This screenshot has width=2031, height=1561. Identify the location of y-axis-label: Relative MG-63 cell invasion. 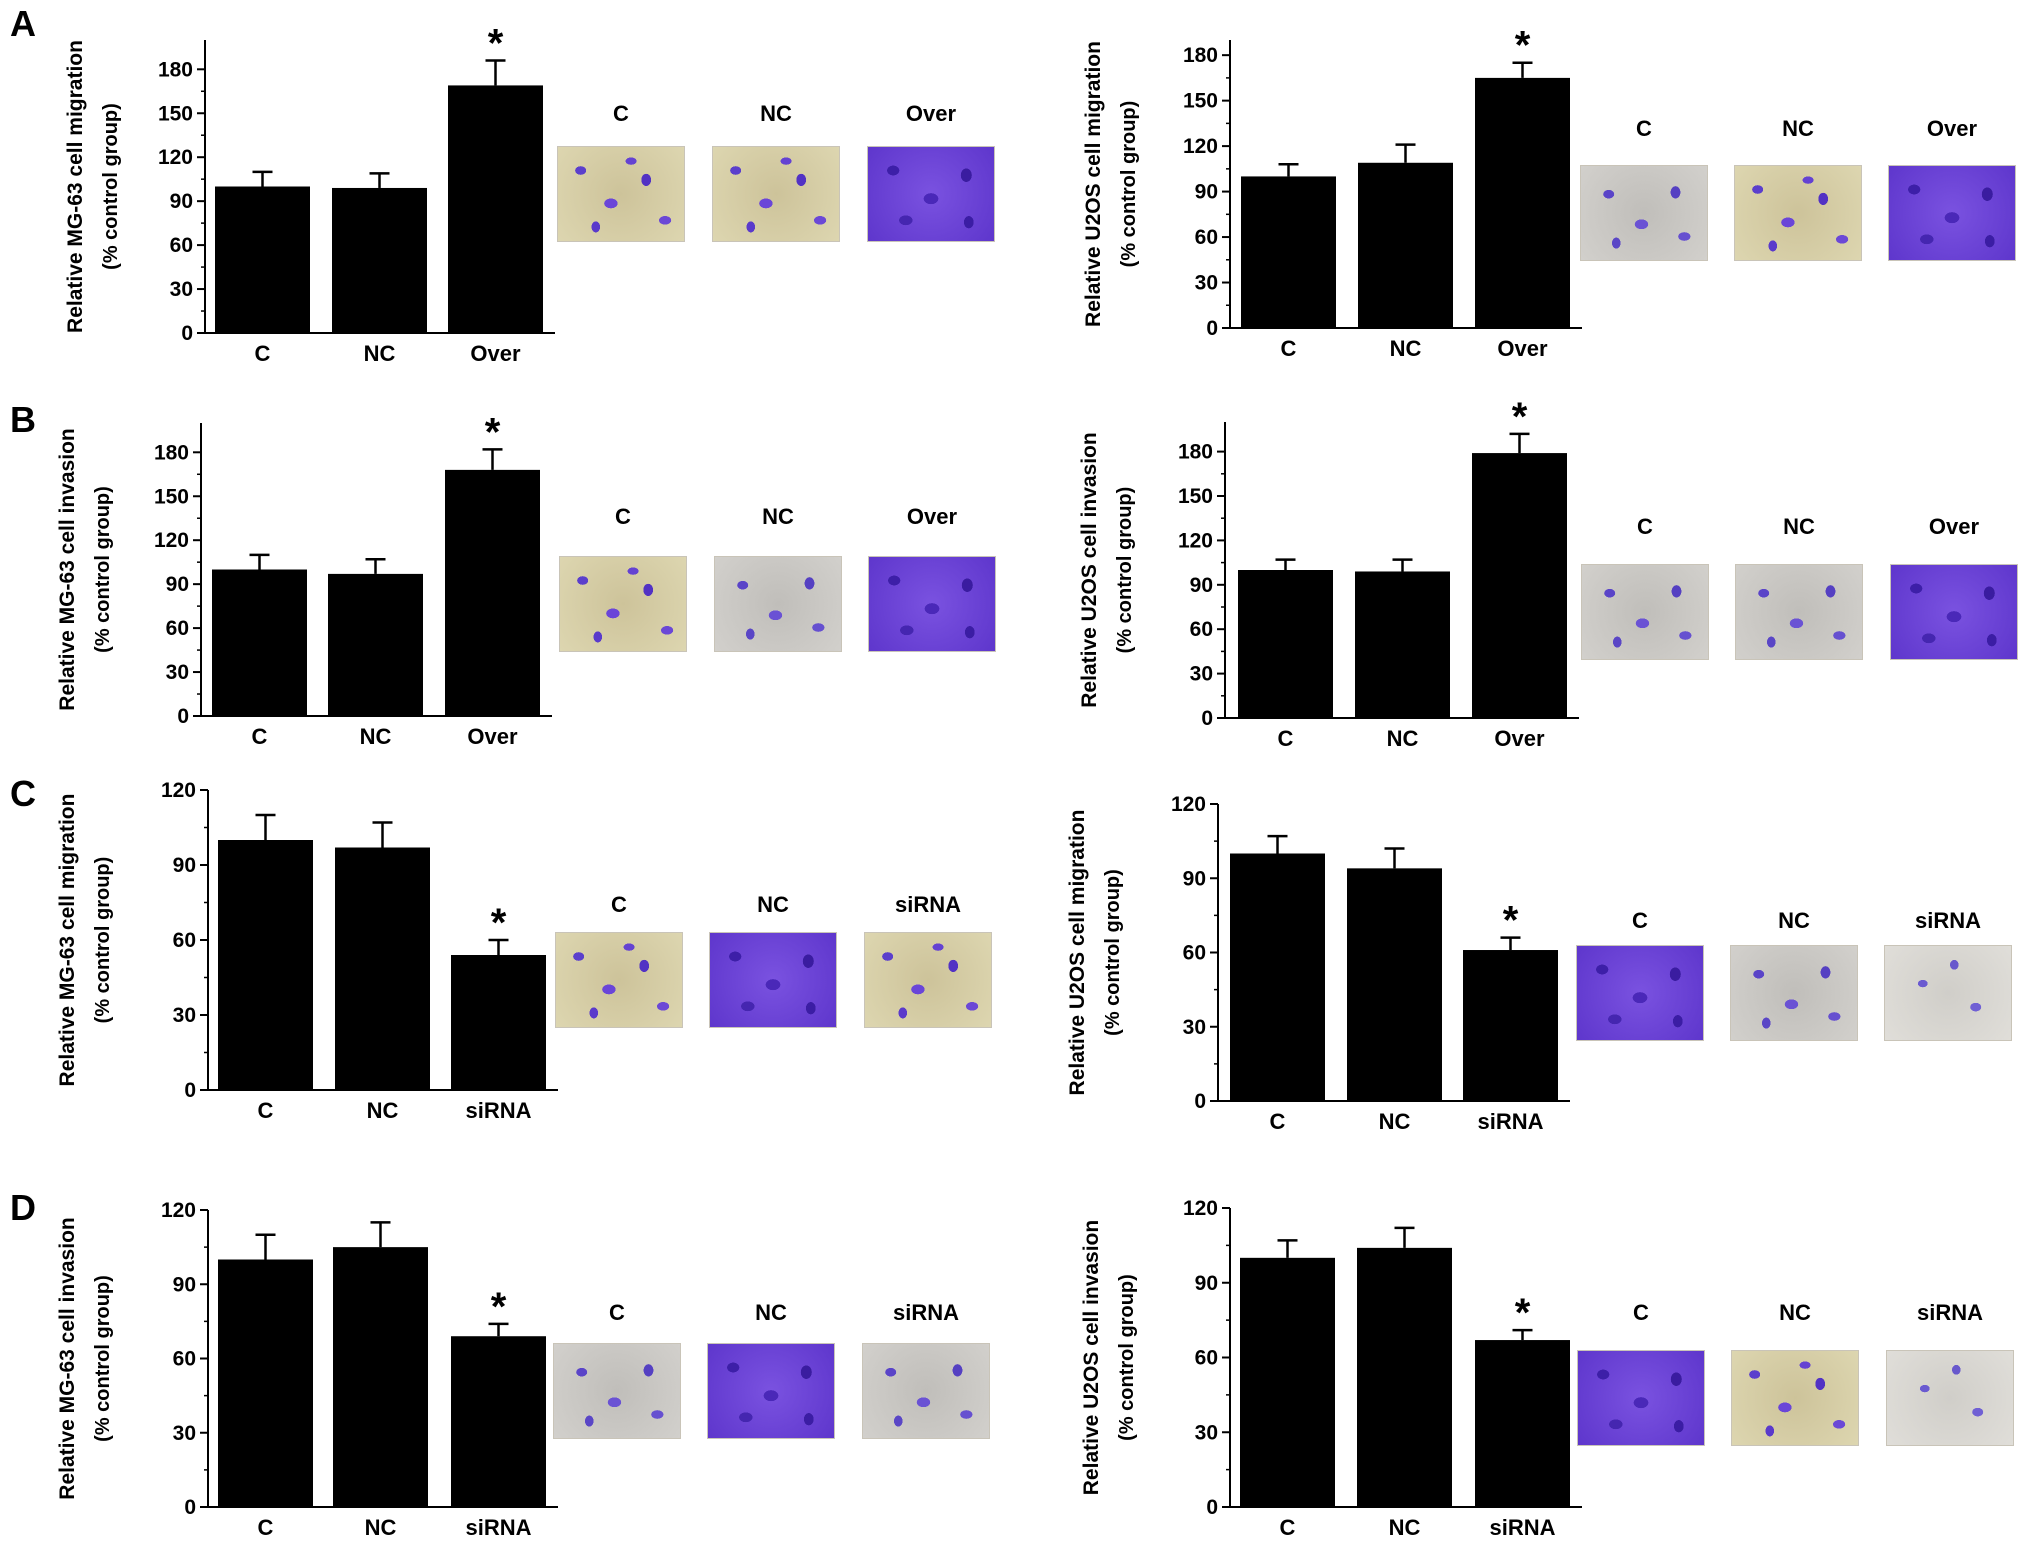
(67, 1358).